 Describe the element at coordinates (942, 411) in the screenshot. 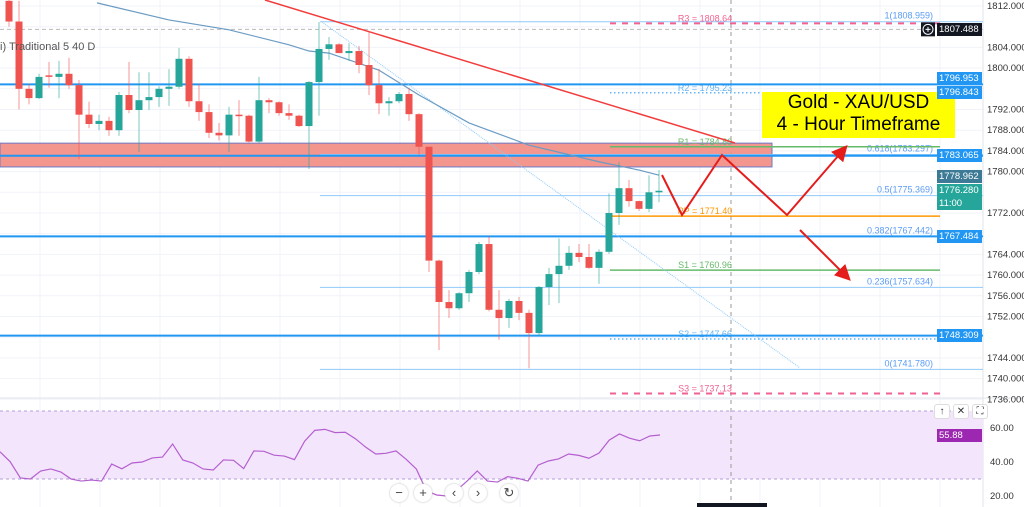

I see `move-up-icon: ↑` at that location.